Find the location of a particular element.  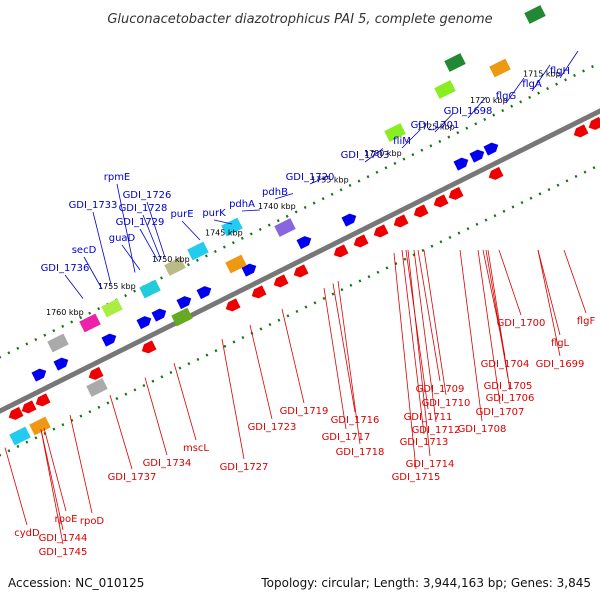

top-gene-label: GDI_1729 is located at coordinates (140, 222).